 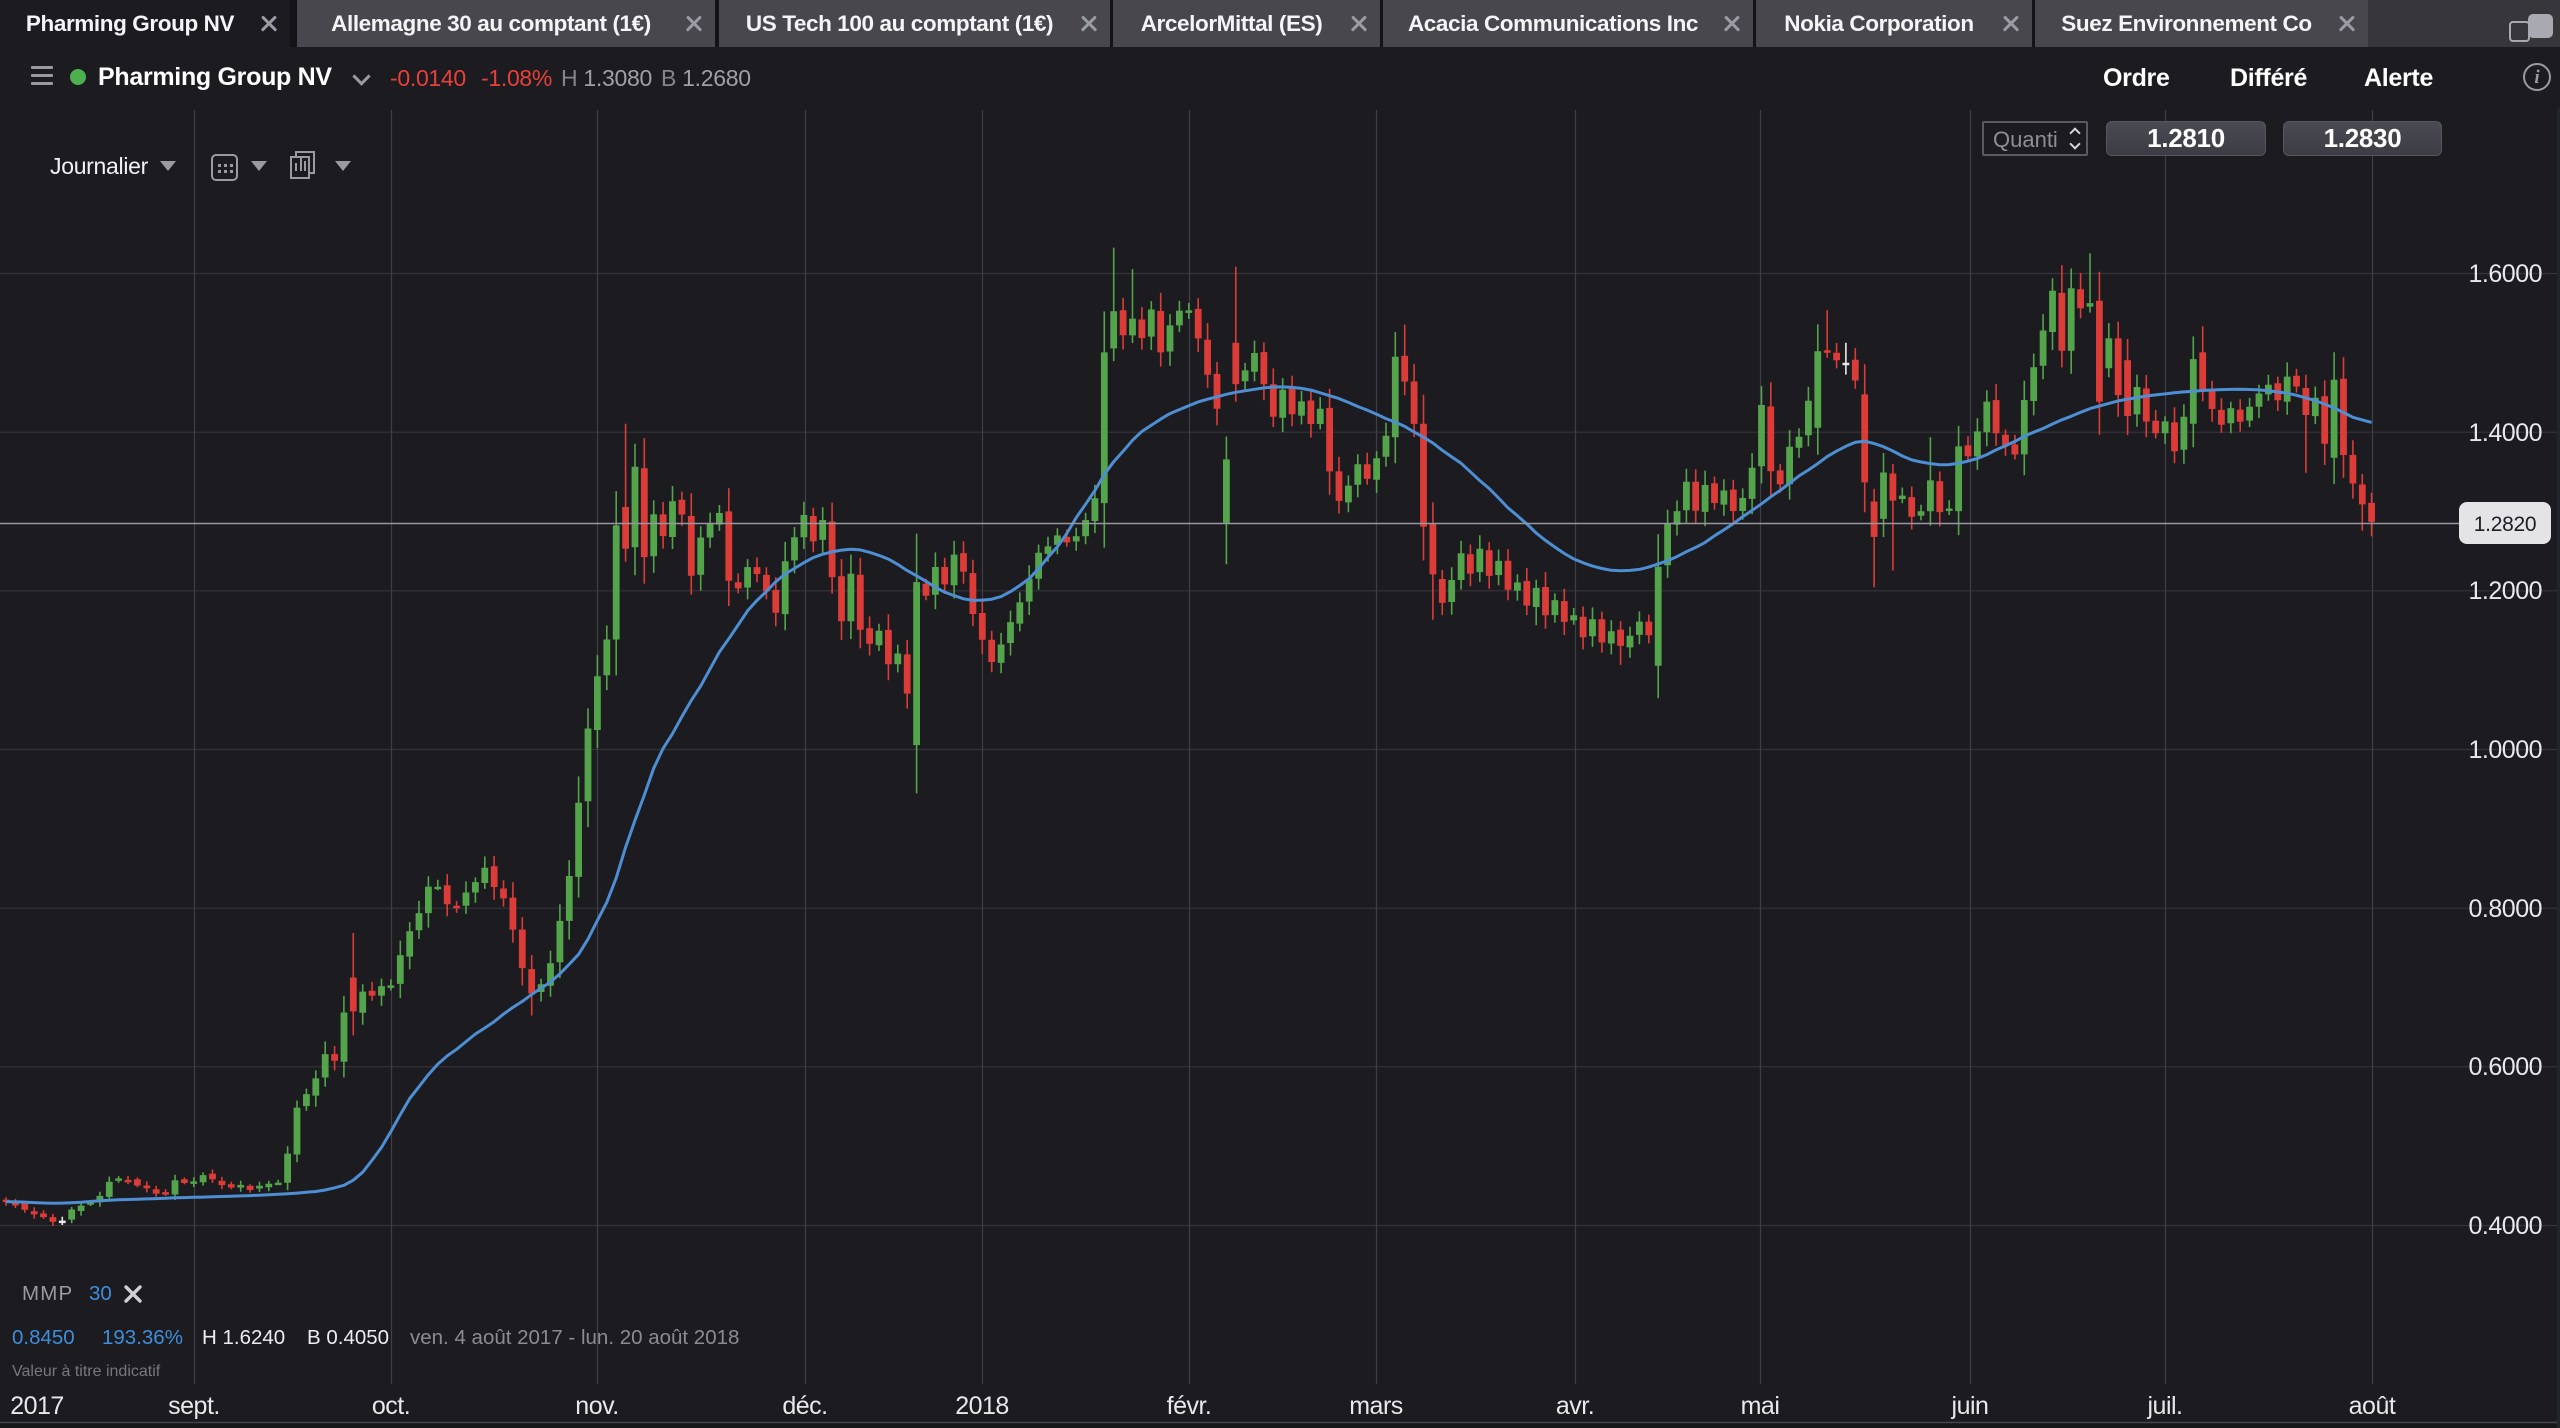 What do you see at coordinates (47, 1293) in the screenshot?
I see `svg-text: MMP` at bounding box center [47, 1293].